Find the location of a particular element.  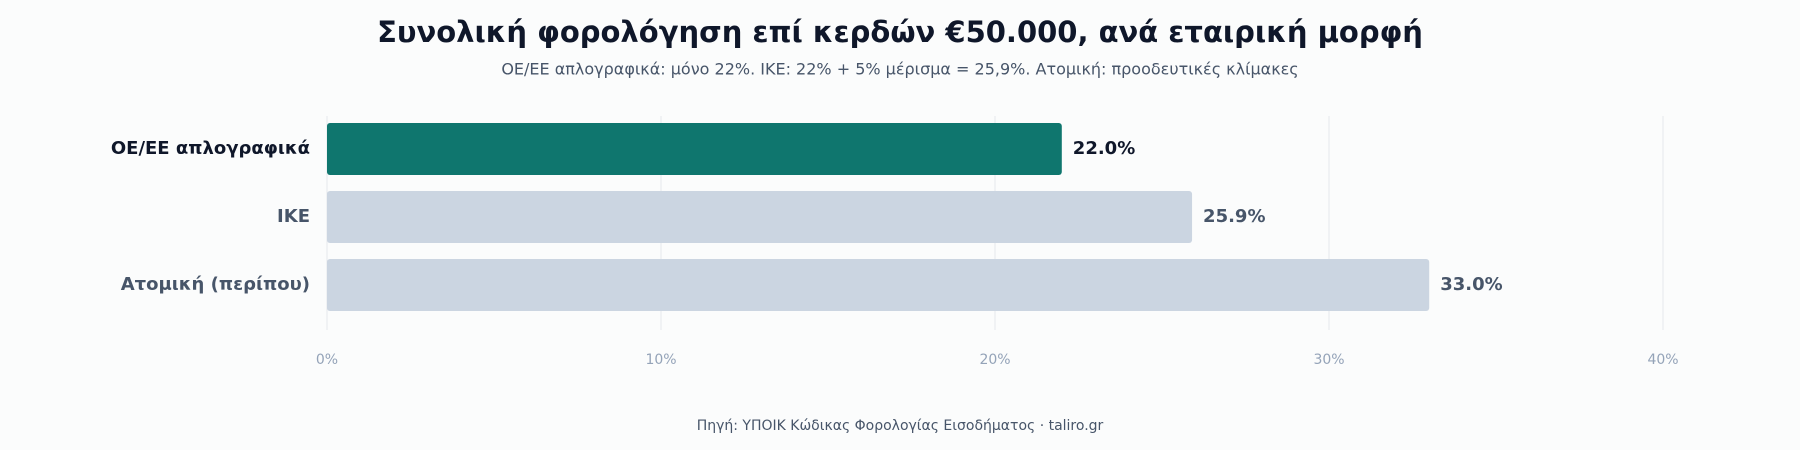

value-label: 22.0% is located at coordinates (1104, 148).